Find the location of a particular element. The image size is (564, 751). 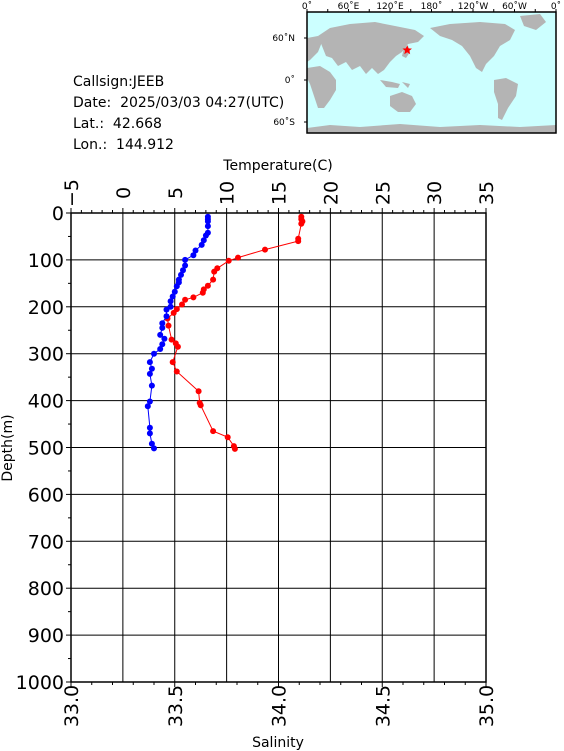

temperature-tick-label: 25 is located at coordinates (383, 193).